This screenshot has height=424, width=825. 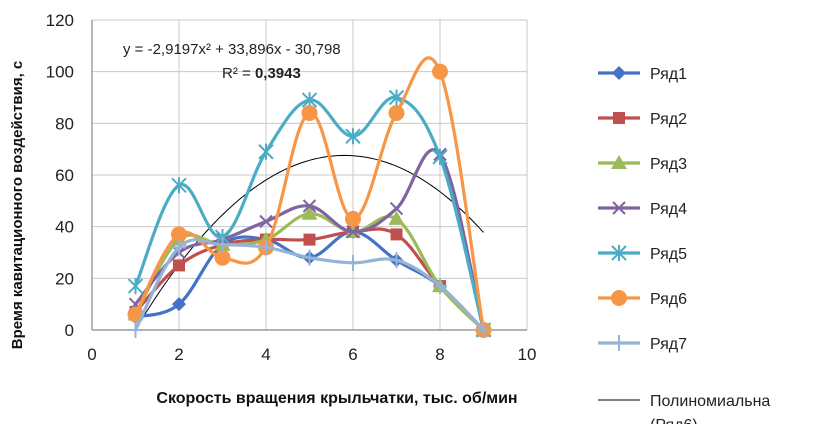 I want to click on legend-label: (Ряд6), so click(x=674, y=420).